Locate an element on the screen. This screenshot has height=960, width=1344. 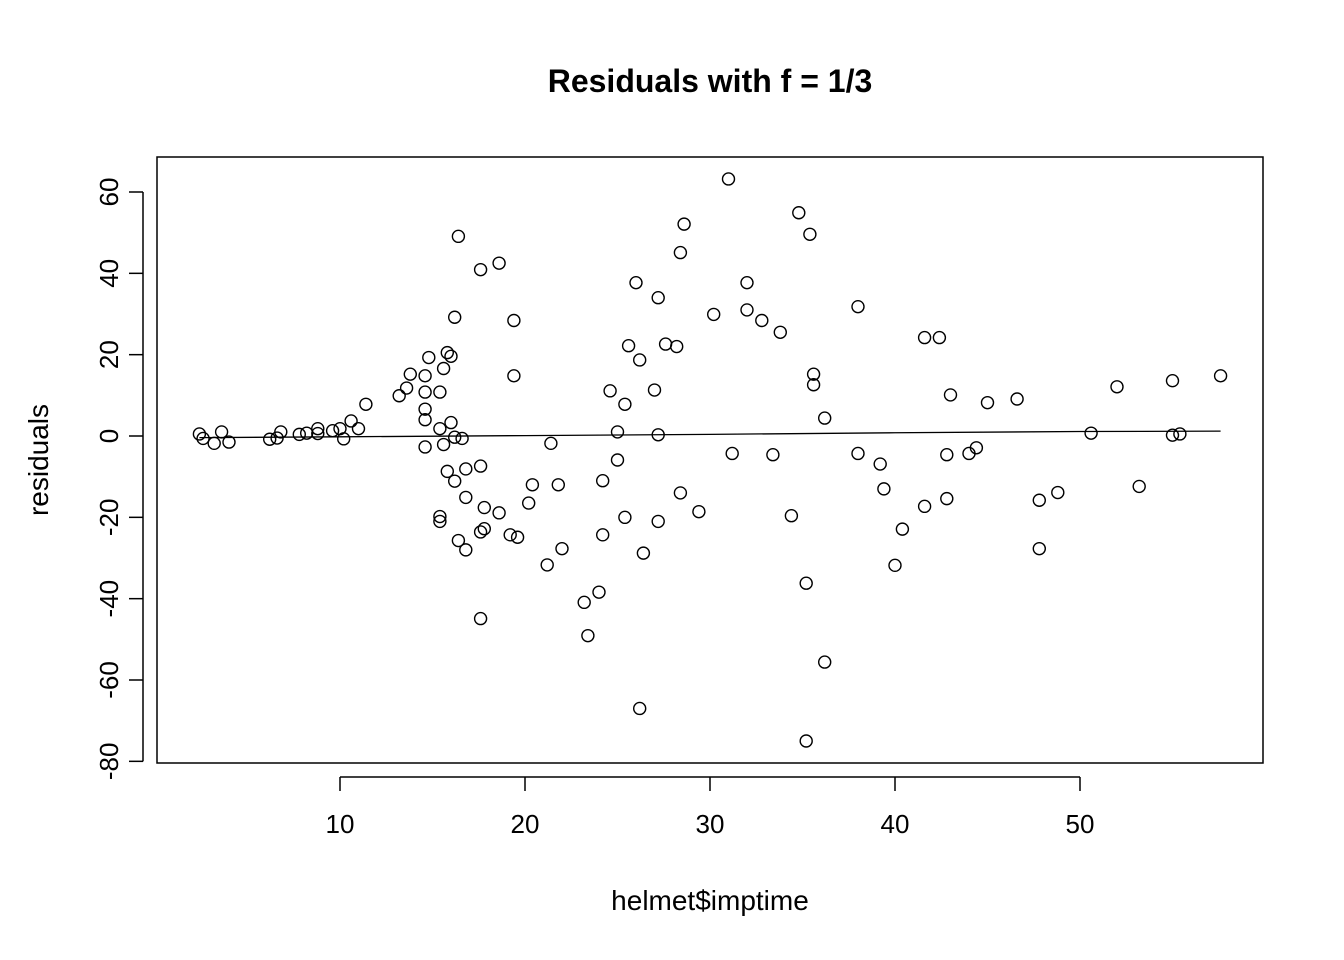
x-tick-label: 40 is located at coordinates (895, 824).